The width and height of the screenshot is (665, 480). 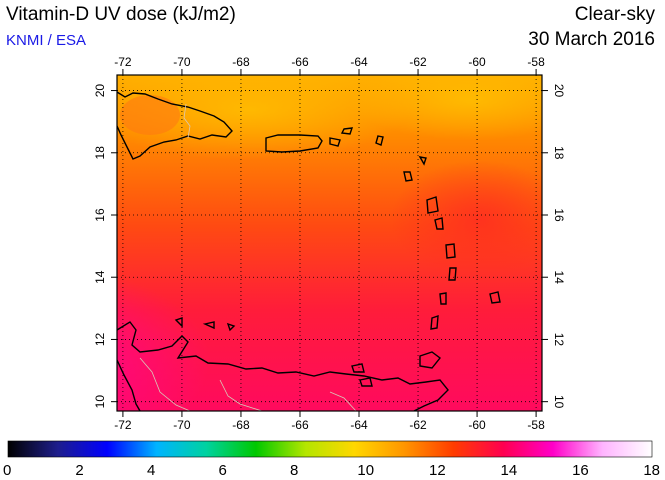 I want to click on lat-ticks-right: 10 12 14 16 18 20, so click(x=554, y=246).